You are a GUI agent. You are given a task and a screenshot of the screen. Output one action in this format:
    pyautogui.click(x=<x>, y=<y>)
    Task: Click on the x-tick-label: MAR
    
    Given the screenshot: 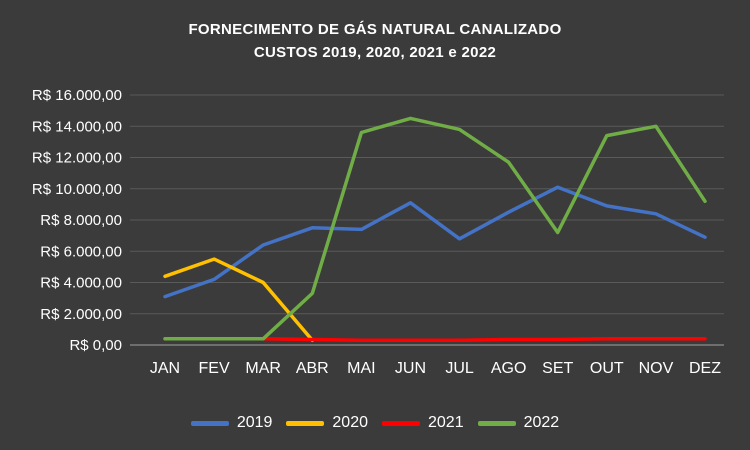 What is the action you would take?
    pyautogui.click(x=263, y=368)
    